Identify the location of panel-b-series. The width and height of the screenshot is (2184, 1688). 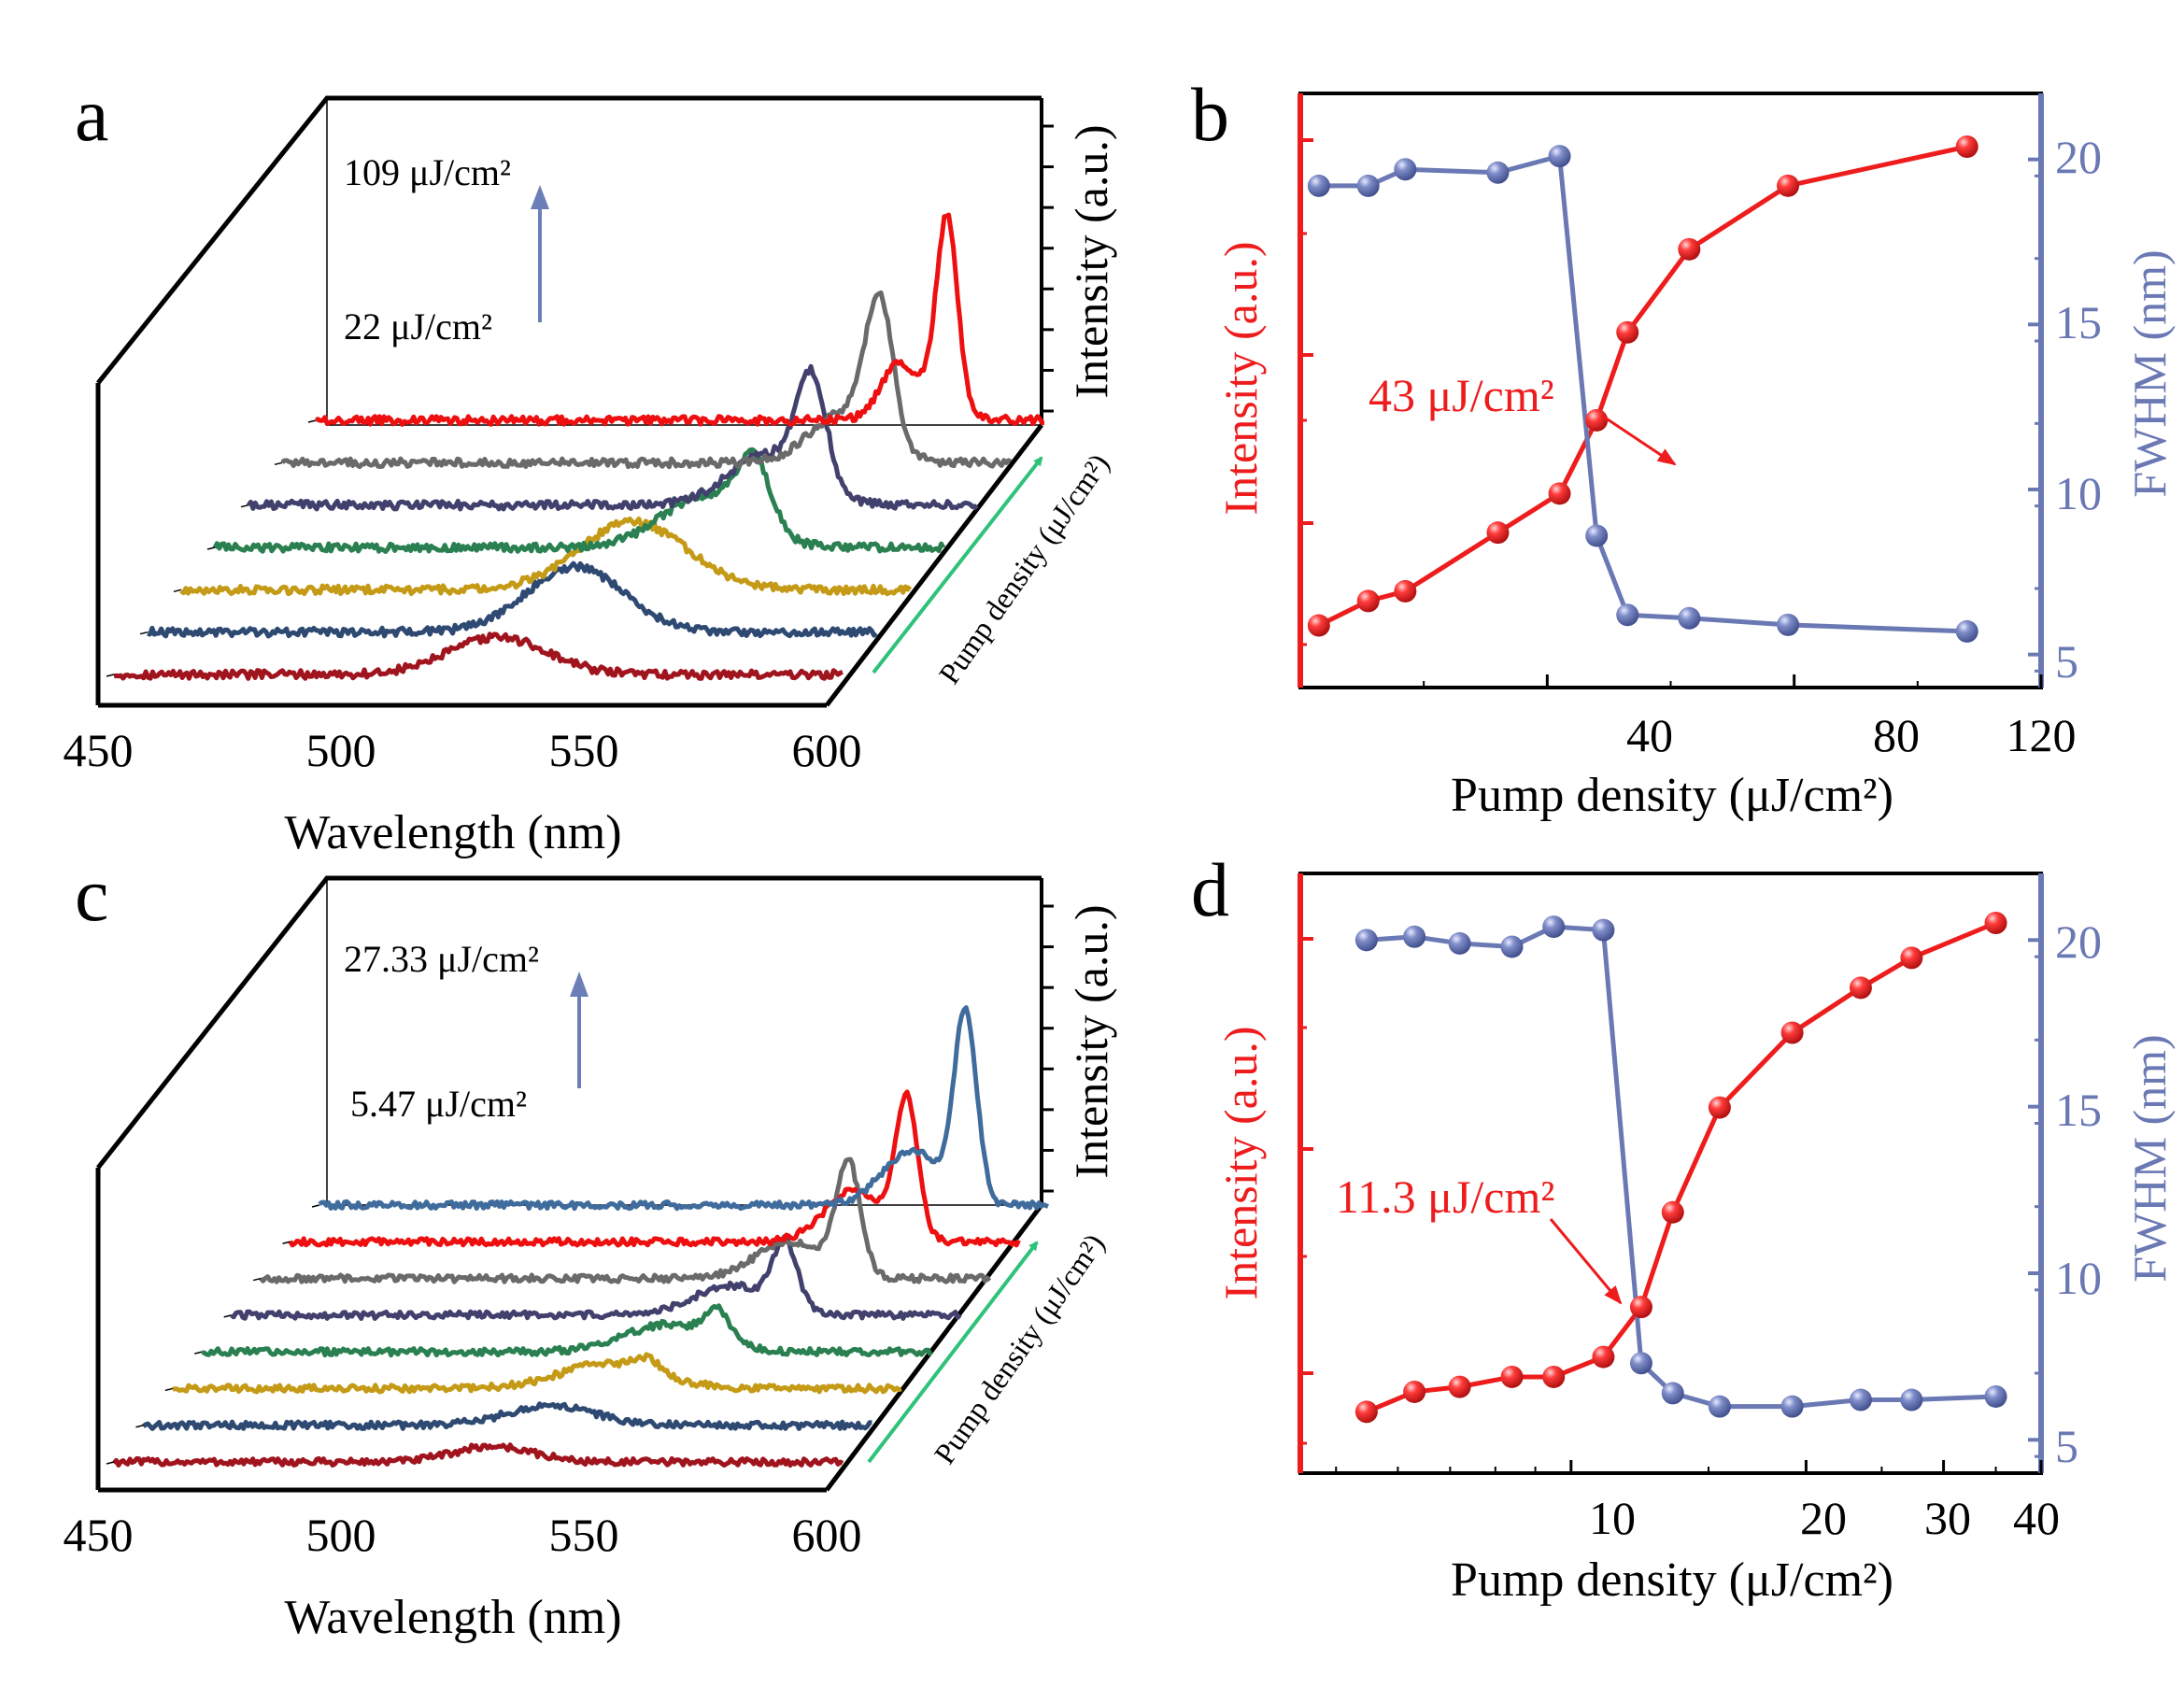
(1642, 389).